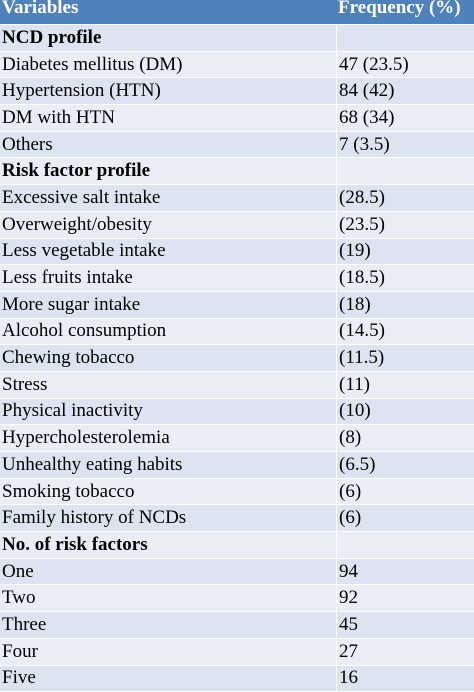 Image resolution: width=474 pixels, height=692 pixels. What do you see at coordinates (405, 225) in the screenshot?
I see `frequency-cell: (23.5)` at bounding box center [405, 225].